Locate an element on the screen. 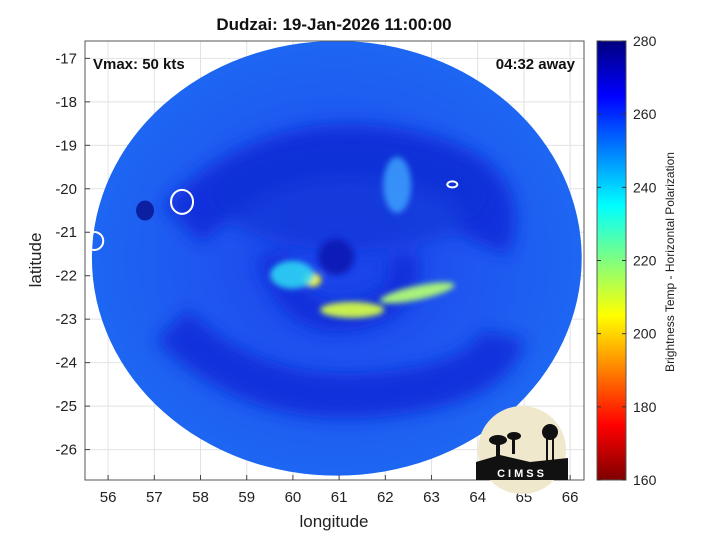 The height and width of the screenshot is (540, 720). chart-title: Dudzai: 19-Jan-2026 11:00:00 is located at coordinates (333, 24).